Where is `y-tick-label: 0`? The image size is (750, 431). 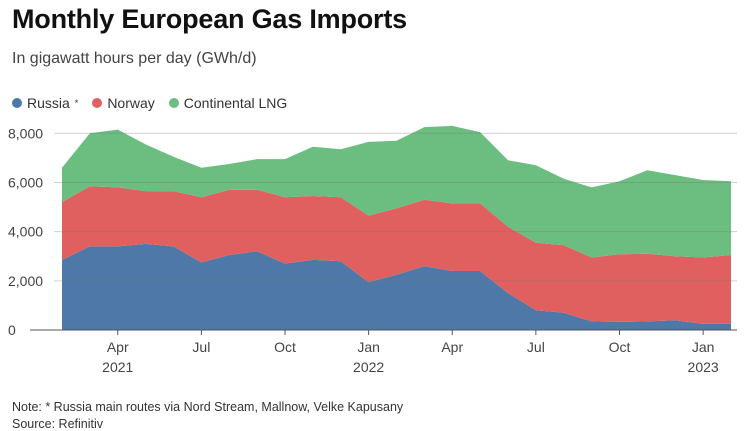 y-tick-label: 0 is located at coordinates (12, 330).